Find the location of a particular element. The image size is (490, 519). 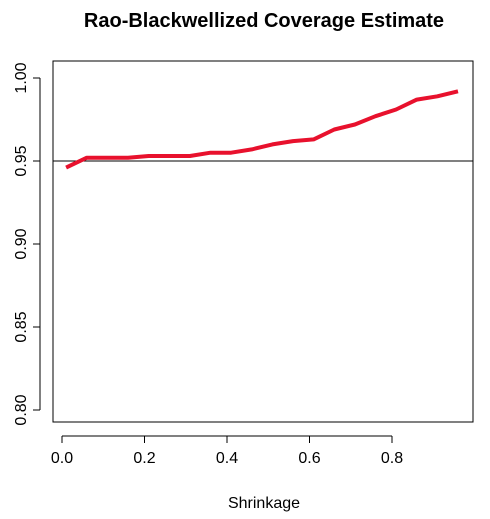

series-group is located at coordinates (262, 129).